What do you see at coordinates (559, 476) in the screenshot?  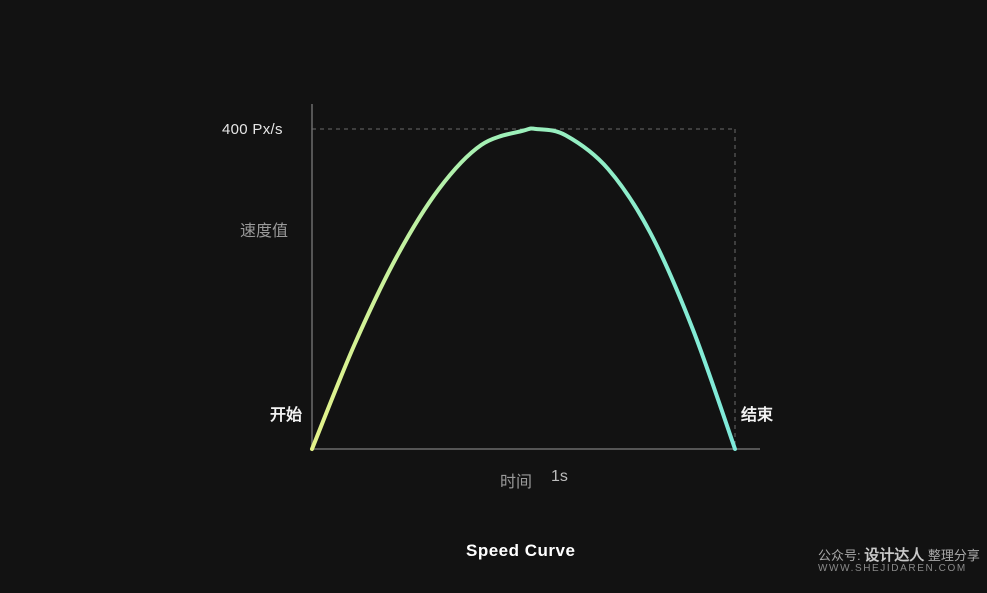 I see `x-axis-duration-label: 1s` at bounding box center [559, 476].